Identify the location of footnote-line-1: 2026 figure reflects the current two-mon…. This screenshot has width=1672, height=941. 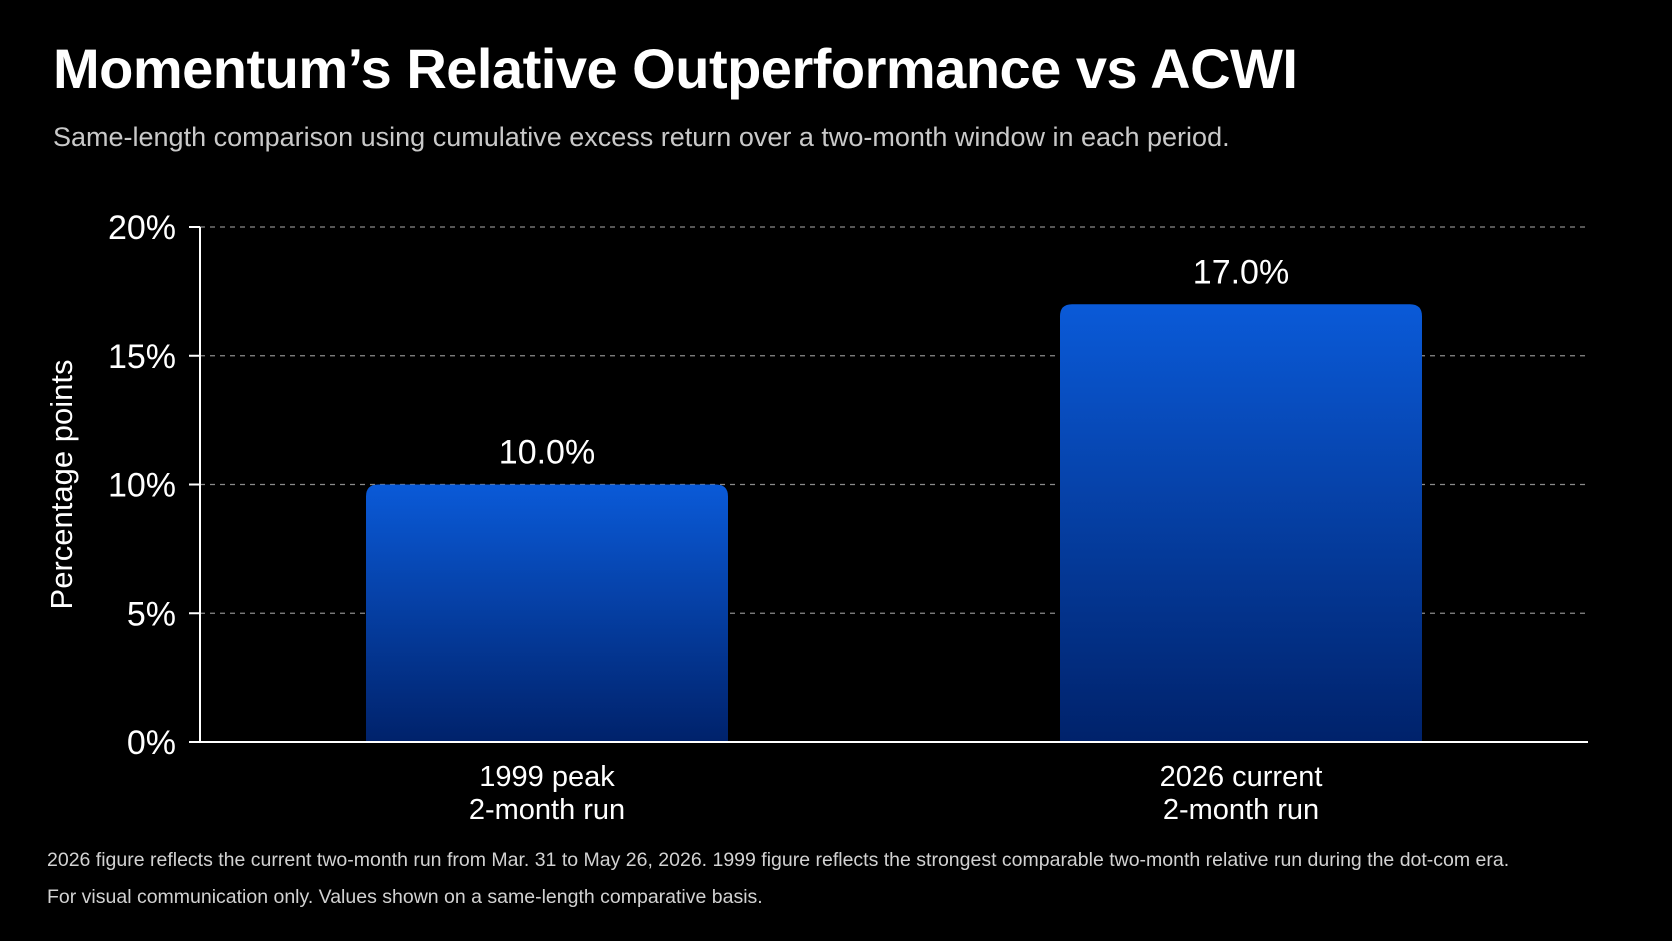
(778, 860).